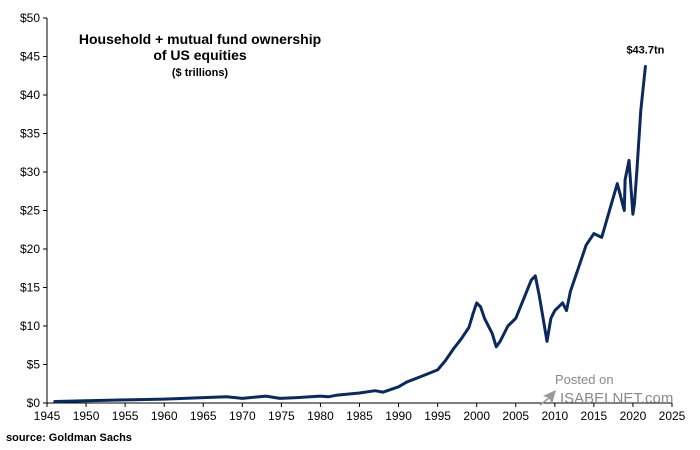  I want to click on x-tick-label: 2020, so click(633, 416).